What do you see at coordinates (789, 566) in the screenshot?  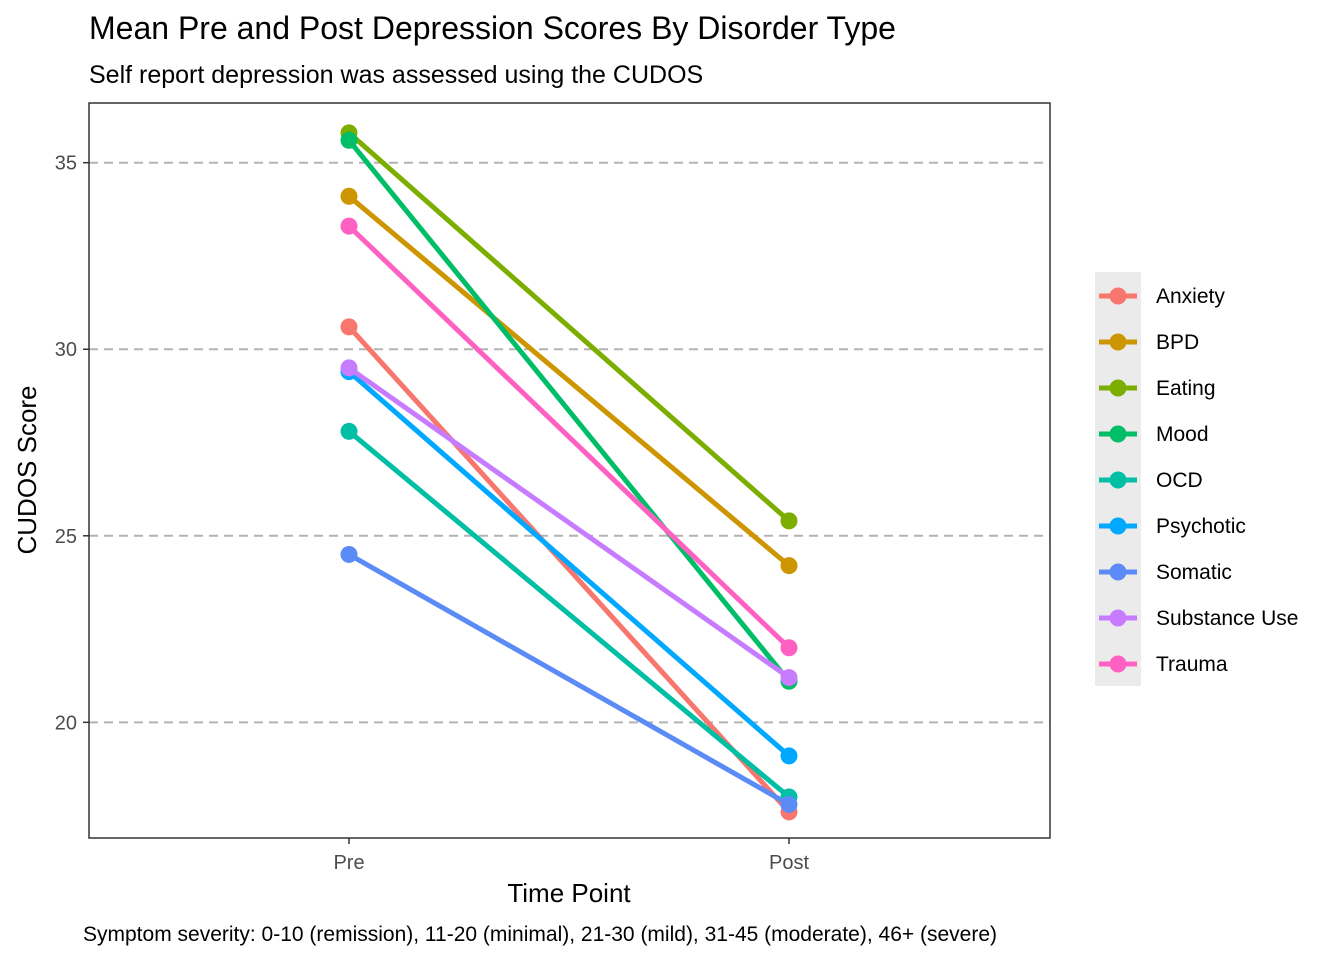 I see `point-bpd-post` at bounding box center [789, 566].